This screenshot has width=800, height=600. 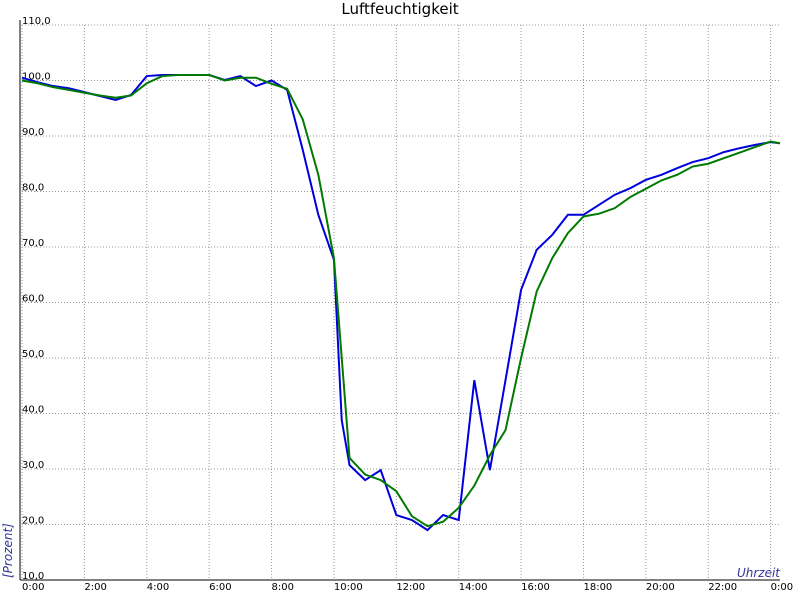 What do you see at coordinates (33, 299) in the screenshot?
I see `y-tick-label: 60,0` at bounding box center [33, 299].